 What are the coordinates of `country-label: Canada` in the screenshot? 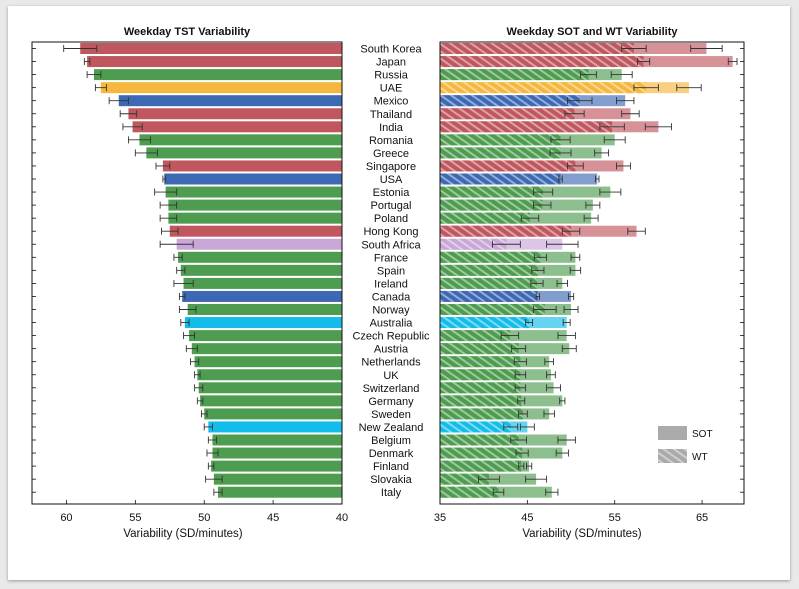 It's located at (391, 297).